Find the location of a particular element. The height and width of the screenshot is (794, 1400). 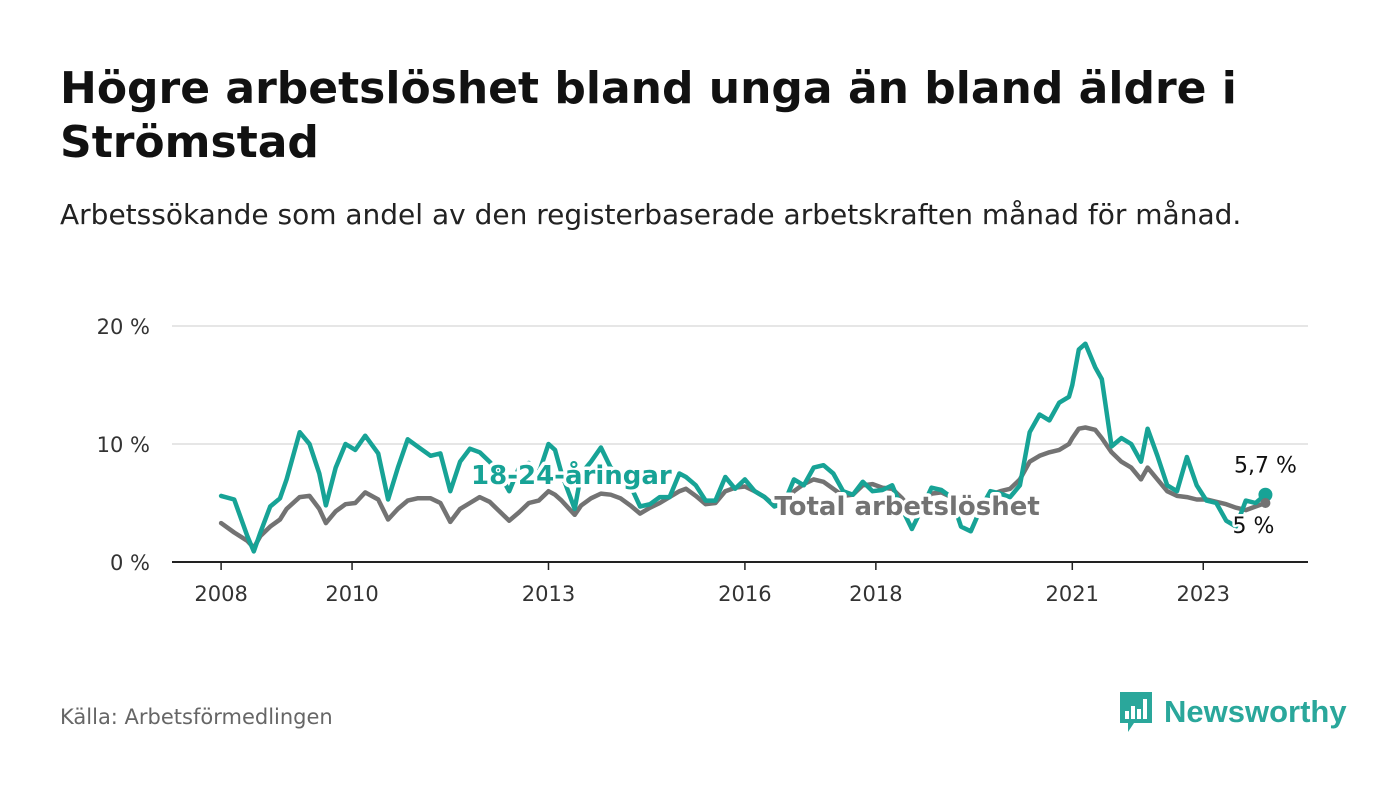

y-tick-label: 20 % is located at coordinates (123, 327).